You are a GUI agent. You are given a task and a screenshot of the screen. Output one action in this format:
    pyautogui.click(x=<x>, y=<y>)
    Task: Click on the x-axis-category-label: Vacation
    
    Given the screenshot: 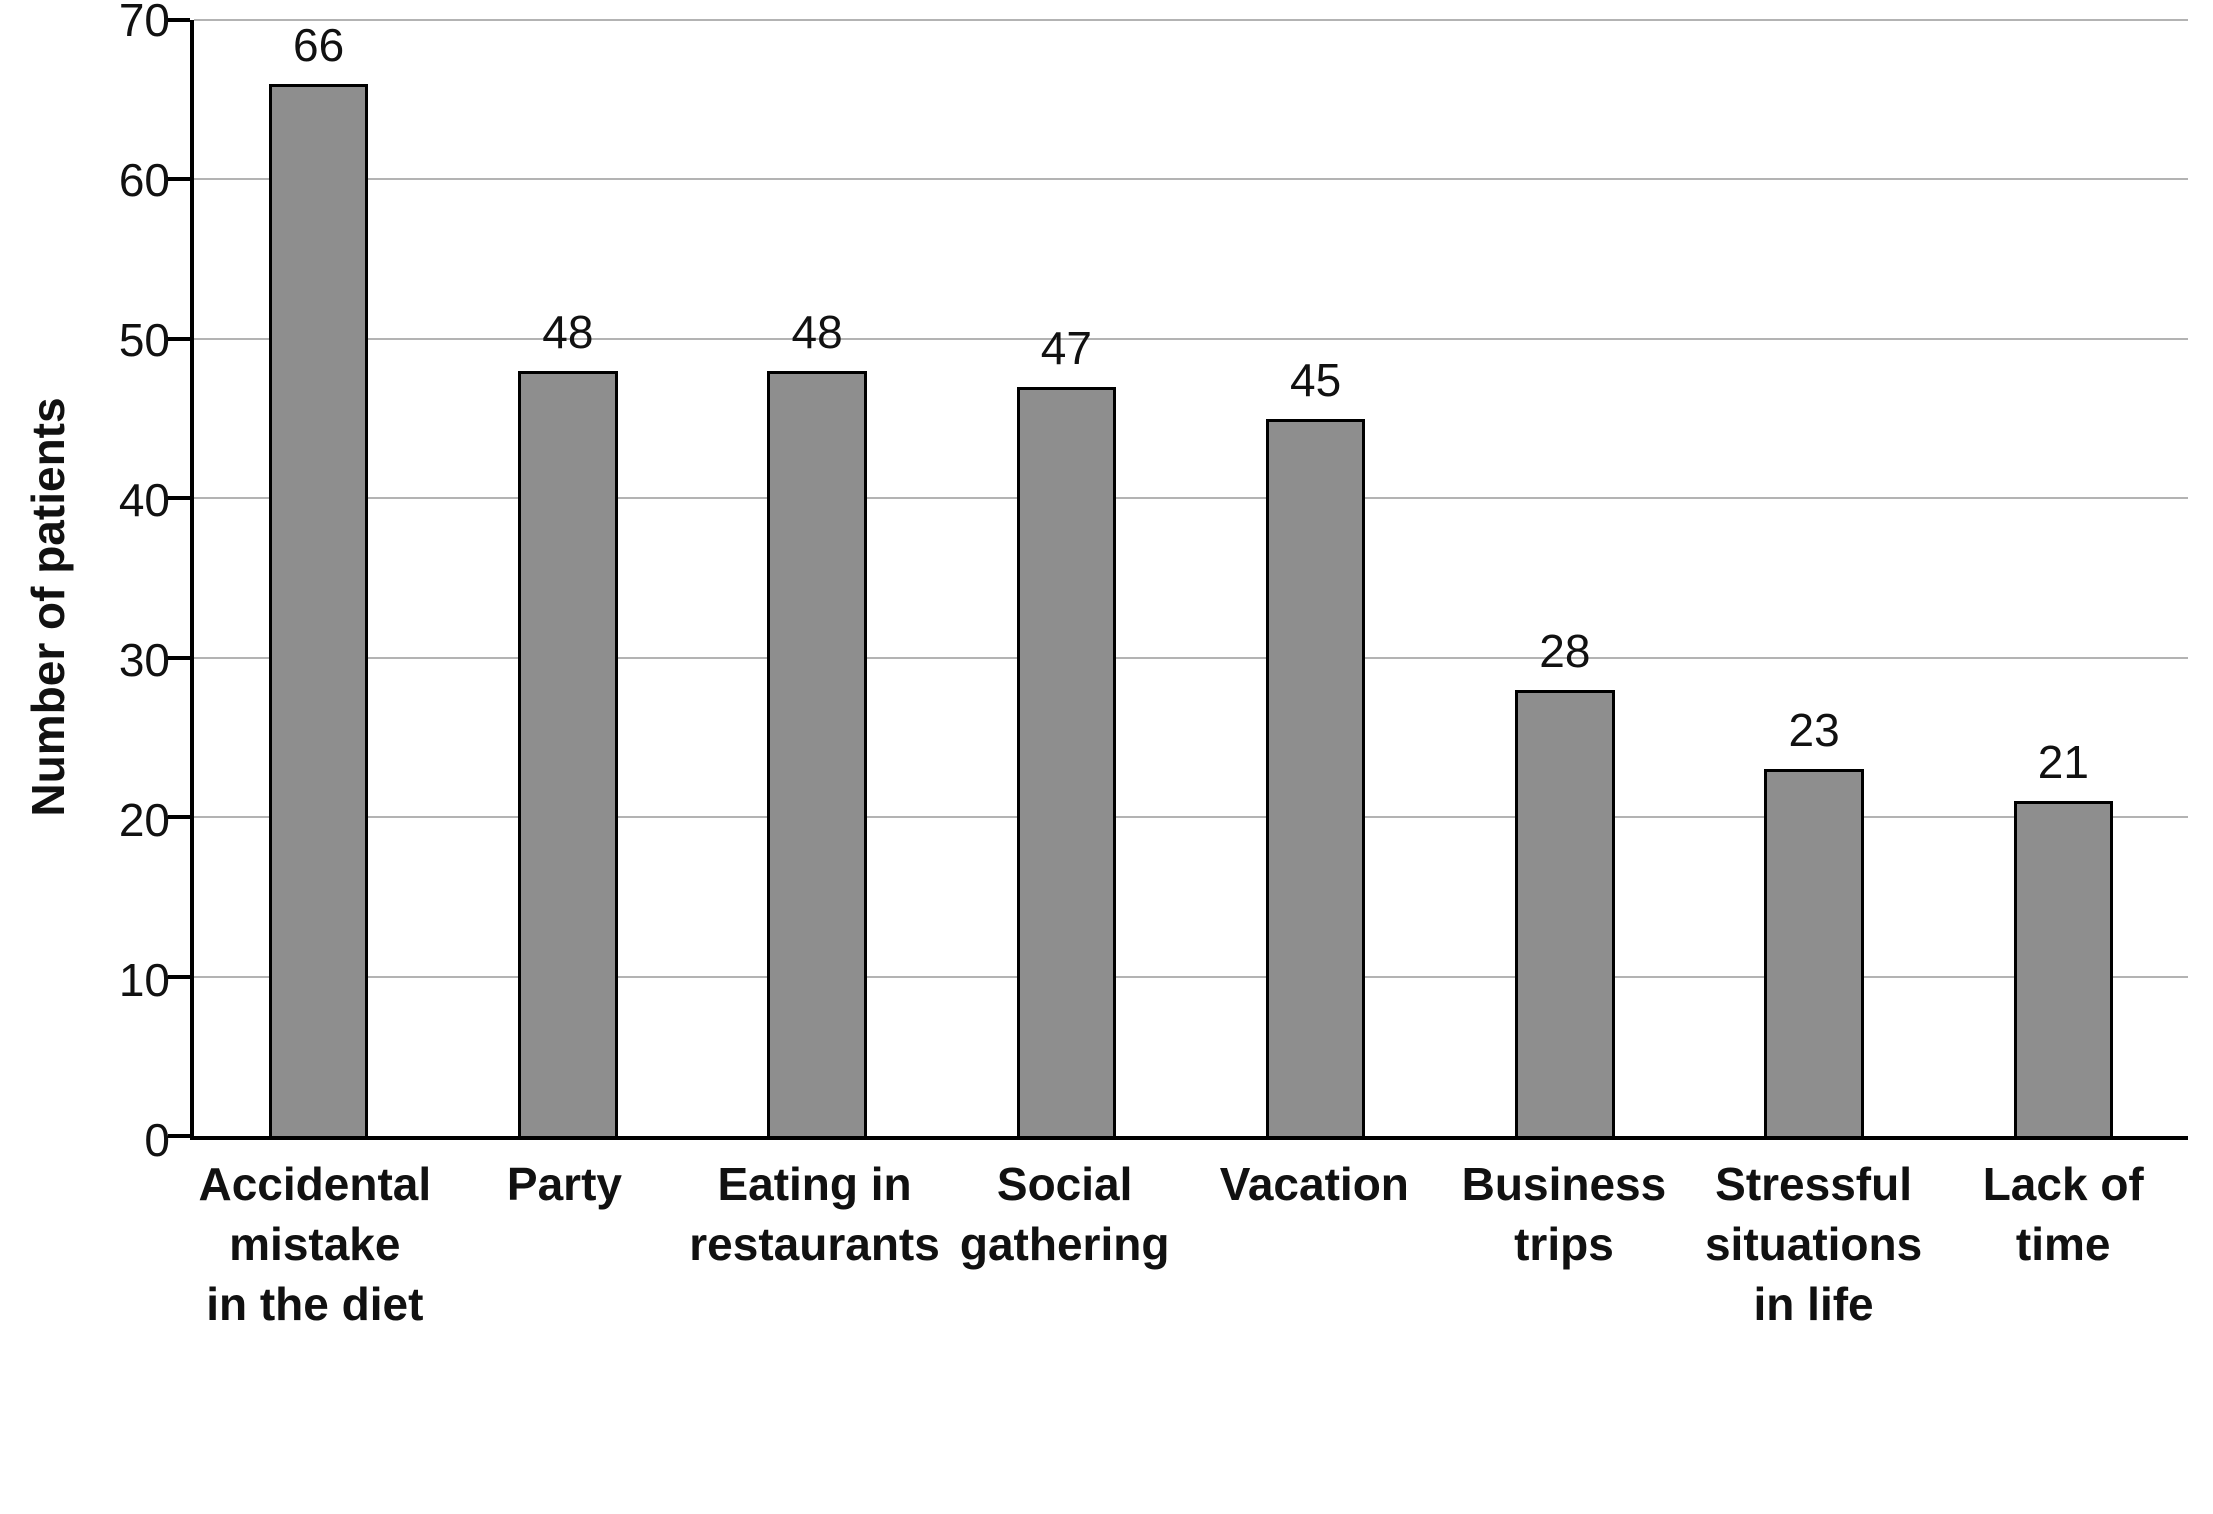 What is the action you would take?
    pyautogui.click(x=1314, y=1184)
    